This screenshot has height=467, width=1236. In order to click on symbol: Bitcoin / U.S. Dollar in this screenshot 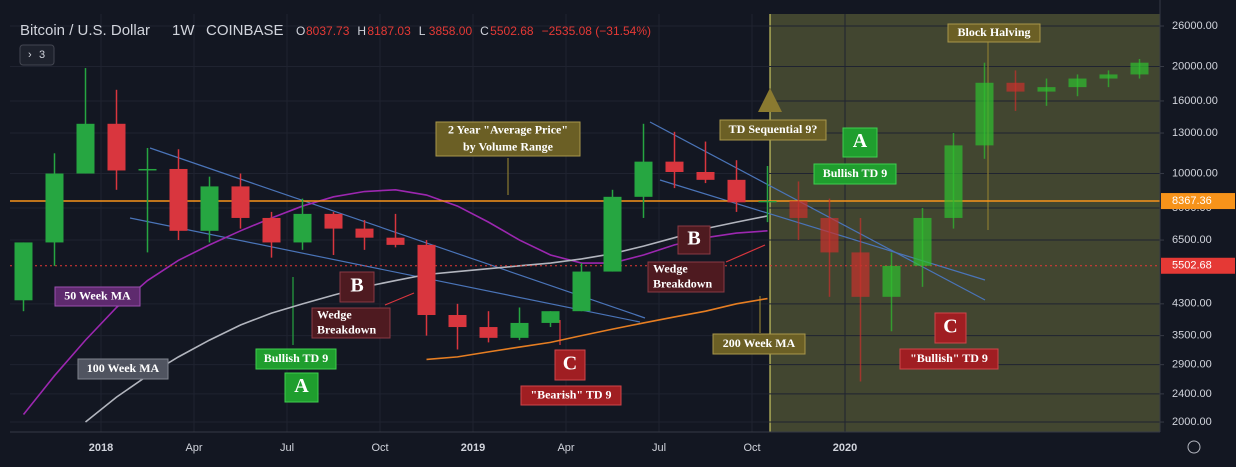, I will do `click(85, 30)`.